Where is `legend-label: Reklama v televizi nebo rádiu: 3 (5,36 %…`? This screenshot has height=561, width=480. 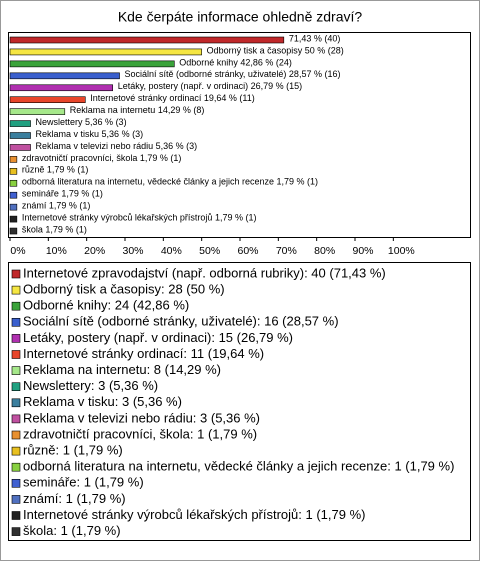 legend-label: Reklama v televizi nebo rádiu: 3 (5,36 %… is located at coordinates (141, 417).